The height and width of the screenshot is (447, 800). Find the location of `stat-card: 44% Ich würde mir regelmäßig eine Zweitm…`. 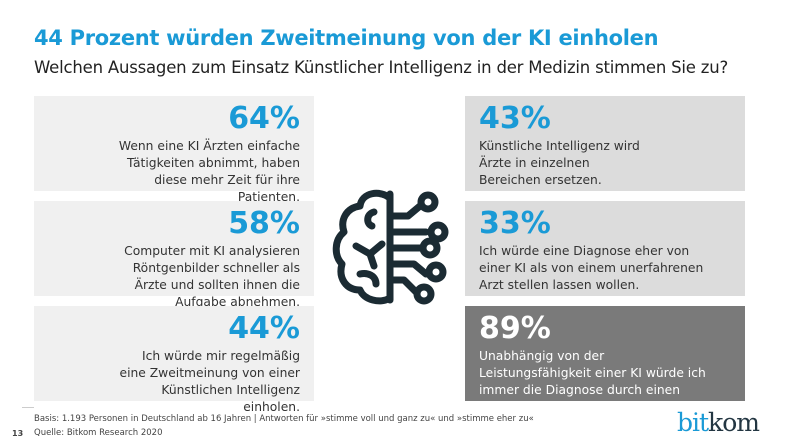

stat-card: 44% Ich würde mir regelmäßig eine Zweitm… is located at coordinates (174, 360).